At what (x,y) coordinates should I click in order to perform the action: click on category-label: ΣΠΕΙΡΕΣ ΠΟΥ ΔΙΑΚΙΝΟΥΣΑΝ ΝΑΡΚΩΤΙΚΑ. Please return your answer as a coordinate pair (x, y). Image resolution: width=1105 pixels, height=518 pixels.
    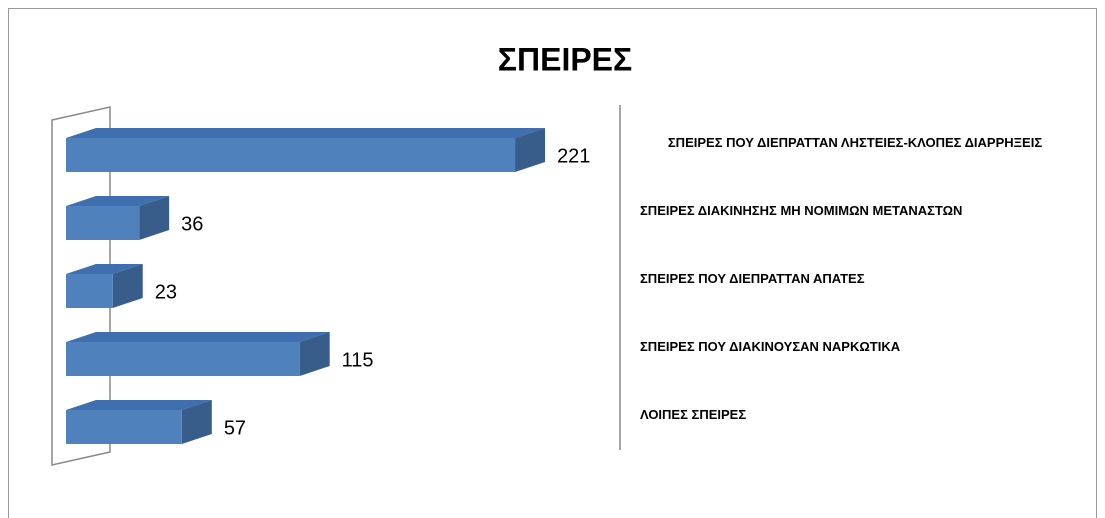
    Looking at the image, I should click on (770, 346).